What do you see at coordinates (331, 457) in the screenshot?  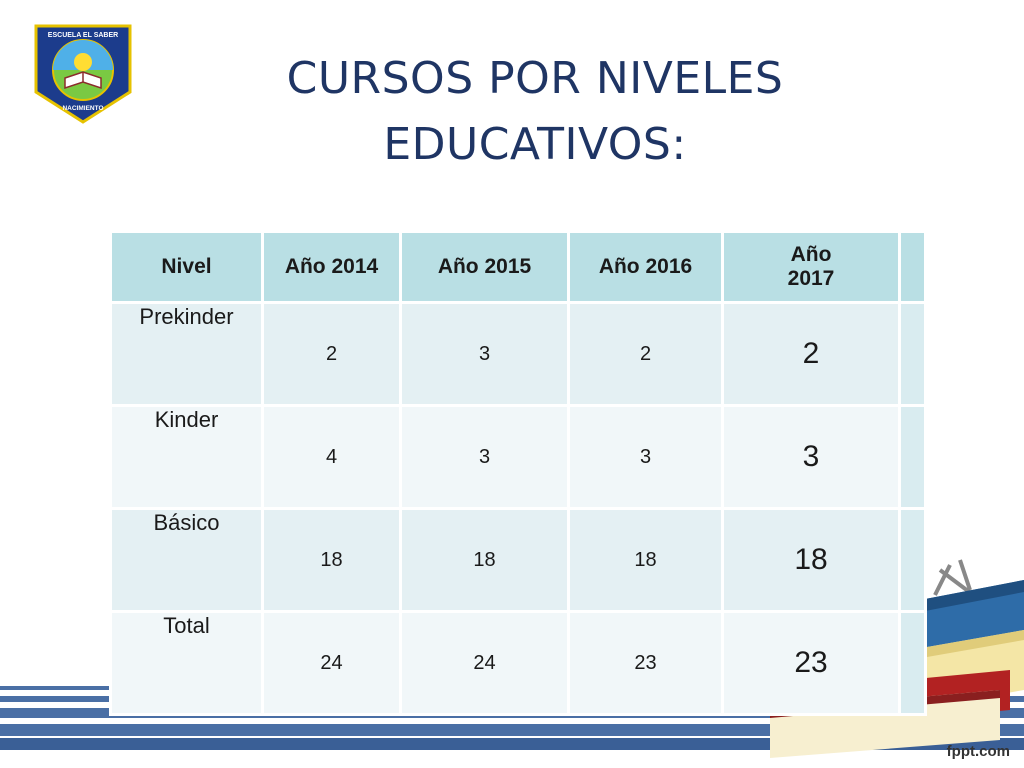 I see `cell-2014: 4` at bounding box center [331, 457].